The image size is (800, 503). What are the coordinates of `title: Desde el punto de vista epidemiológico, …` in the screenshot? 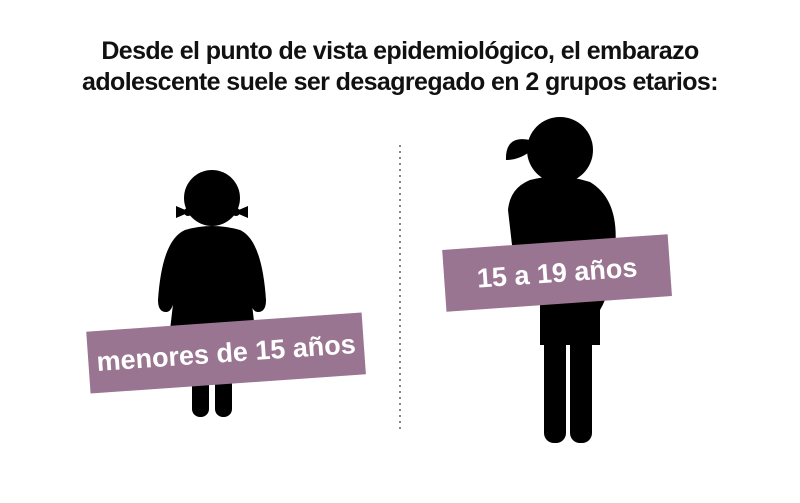 It's located at (400, 67).